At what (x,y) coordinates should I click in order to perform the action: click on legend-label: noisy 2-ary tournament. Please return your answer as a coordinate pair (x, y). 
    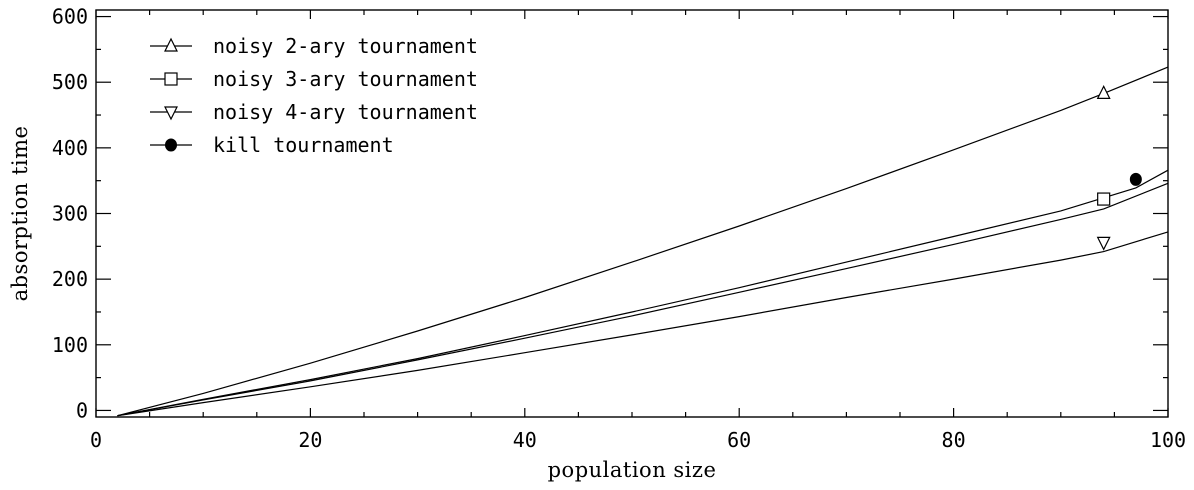
    Looking at the image, I should click on (345, 46).